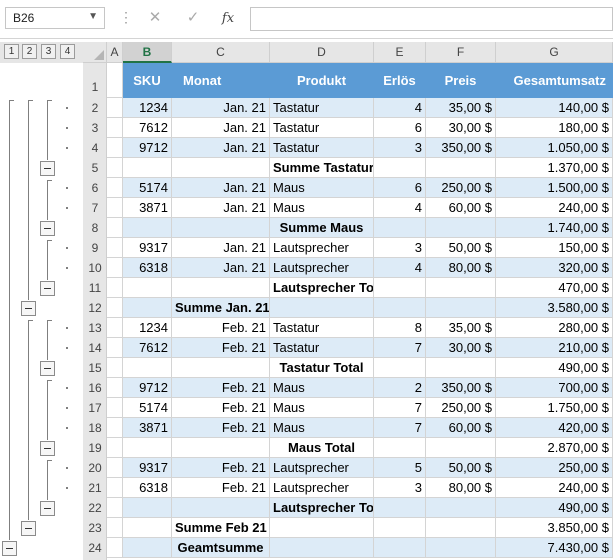  What do you see at coordinates (67, 51) in the screenshot?
I see `outline-level-4-button: 4` at bounding box center [67, 51].